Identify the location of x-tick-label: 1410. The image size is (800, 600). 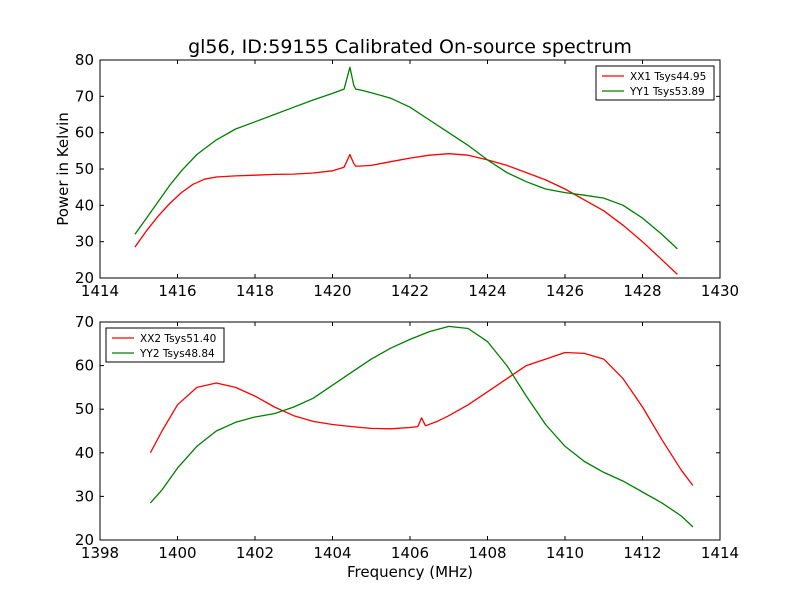
(565, 553).